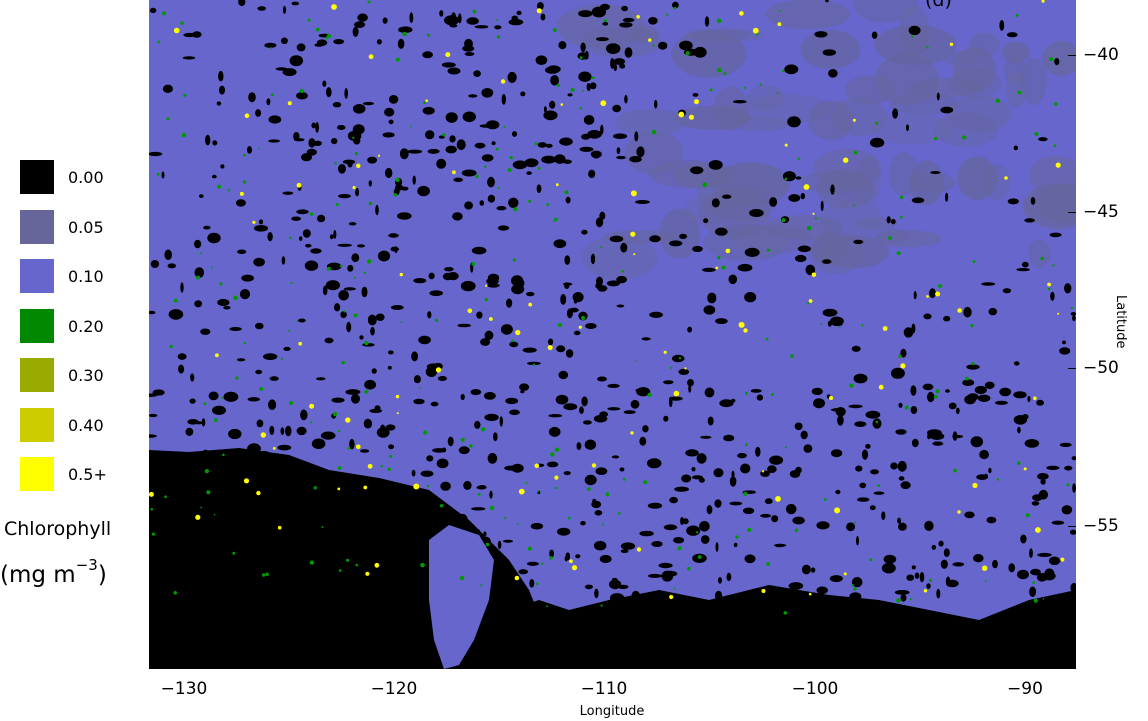  What do you see at coordinates (394, 689) in the screenshot?
I see `x-tick-label: −120` at bounding box center [394, 689].